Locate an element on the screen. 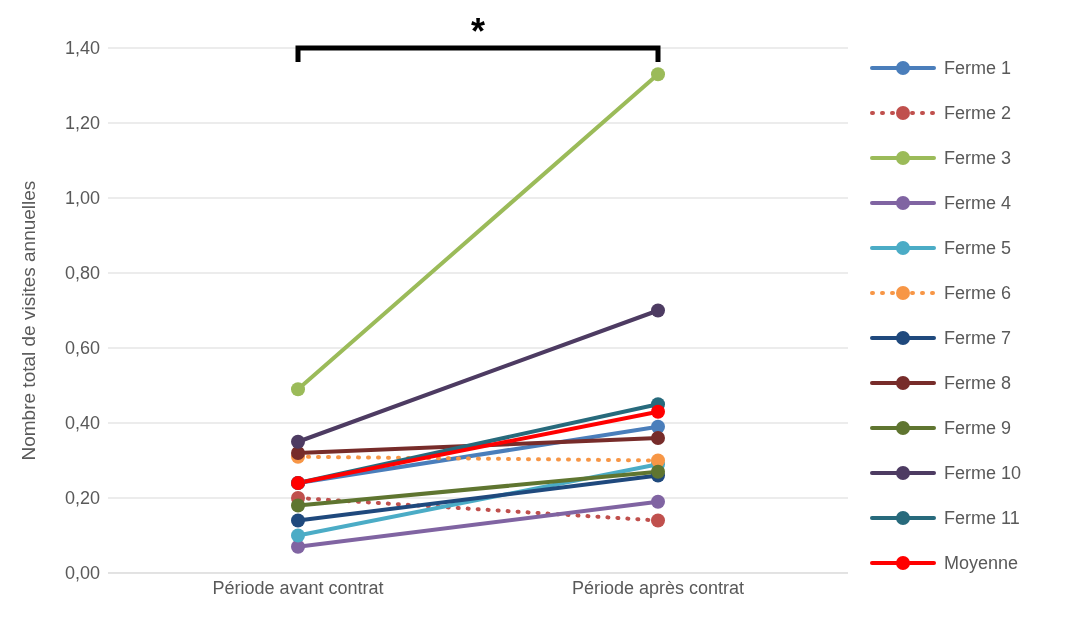 The height and width of the screenshot is (629, 1076). legend-label: Ferme 8 is located at coordinates (978, 383).